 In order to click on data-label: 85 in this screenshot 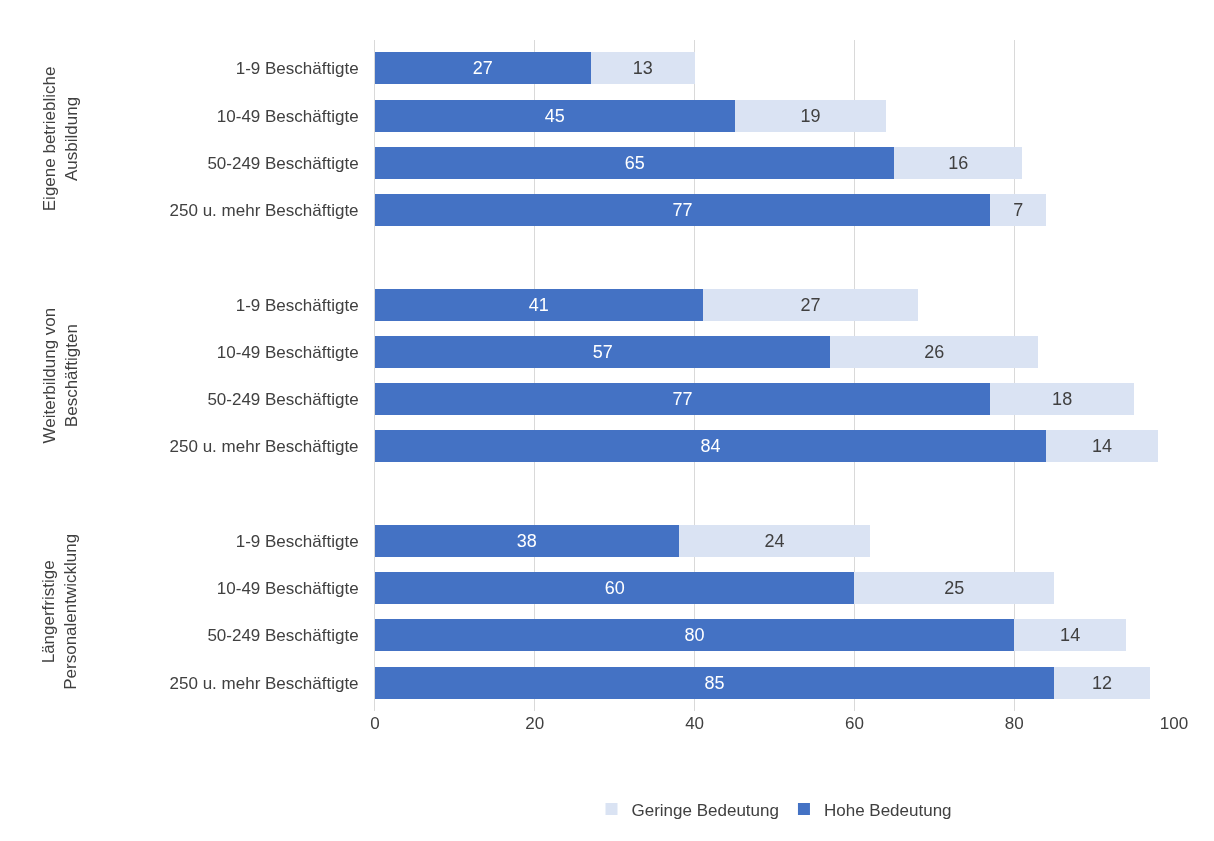, I will do `click(714, 682)`.